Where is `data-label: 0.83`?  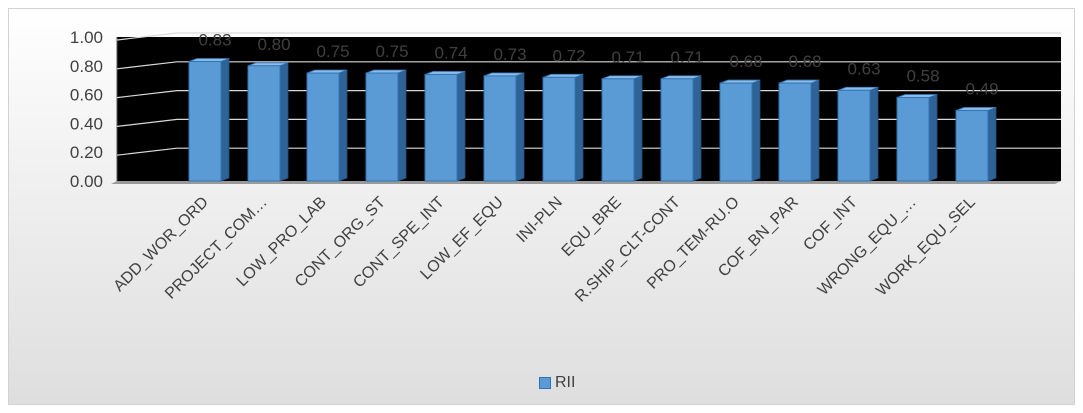
data-label: 0.83 is located at coordinates (214, 39).